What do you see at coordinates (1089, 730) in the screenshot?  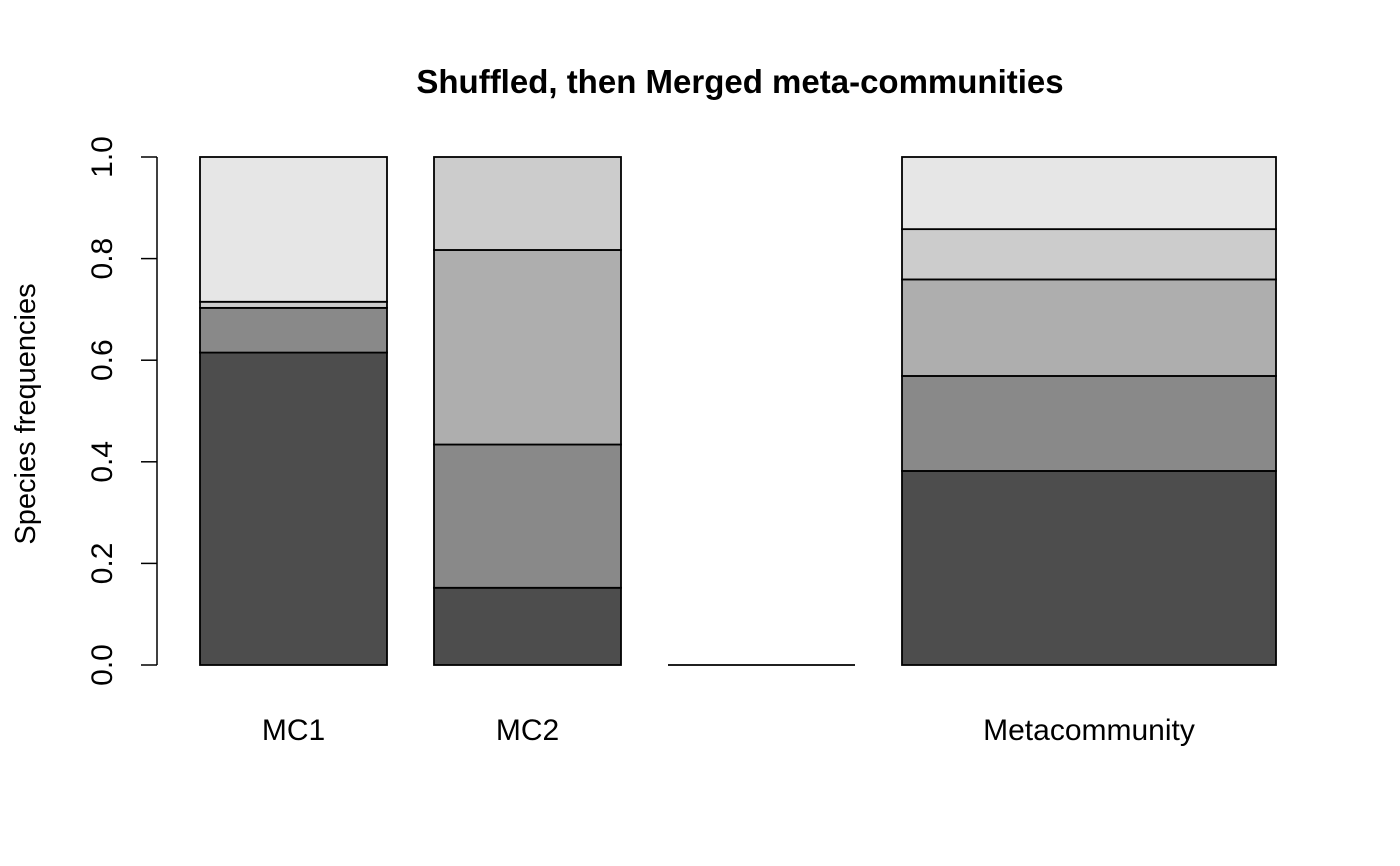 I see `category-label: Metacommunity` at bounding box center [1089, 730].